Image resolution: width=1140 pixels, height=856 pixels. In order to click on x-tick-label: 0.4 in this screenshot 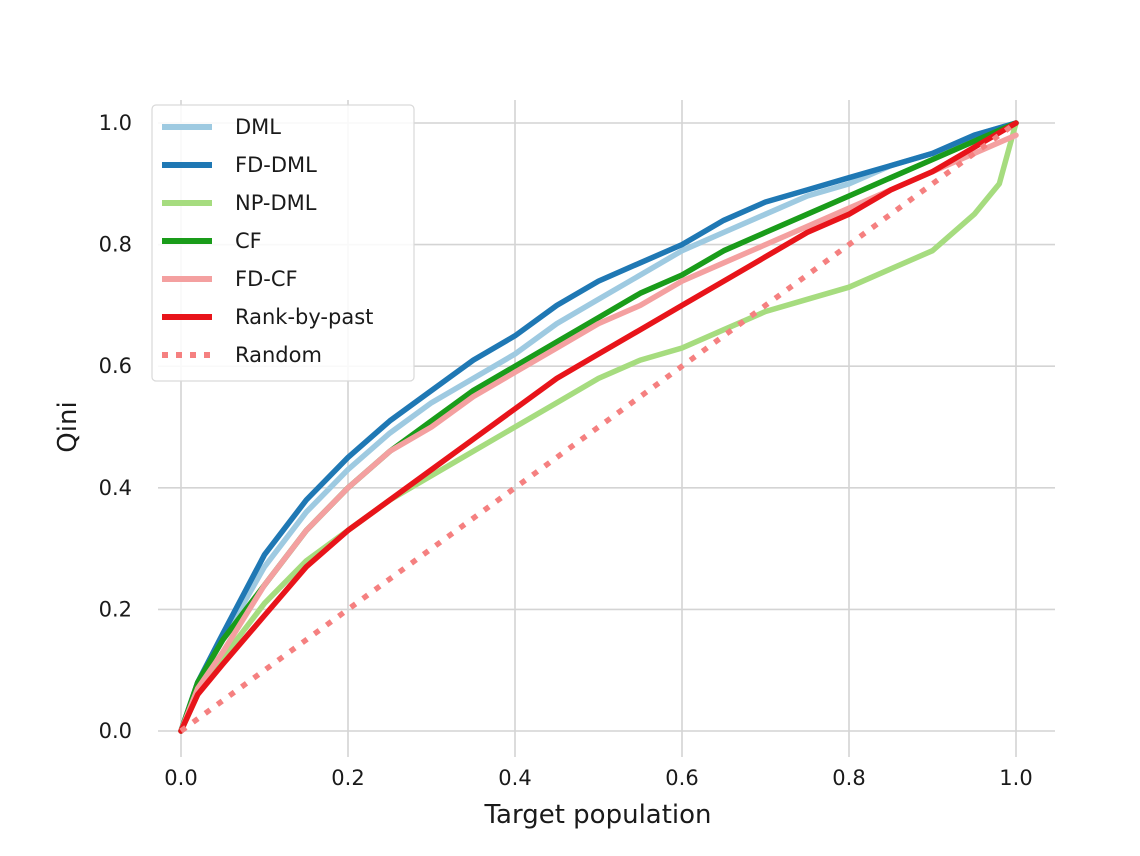, I will do `click(514, 778)`.